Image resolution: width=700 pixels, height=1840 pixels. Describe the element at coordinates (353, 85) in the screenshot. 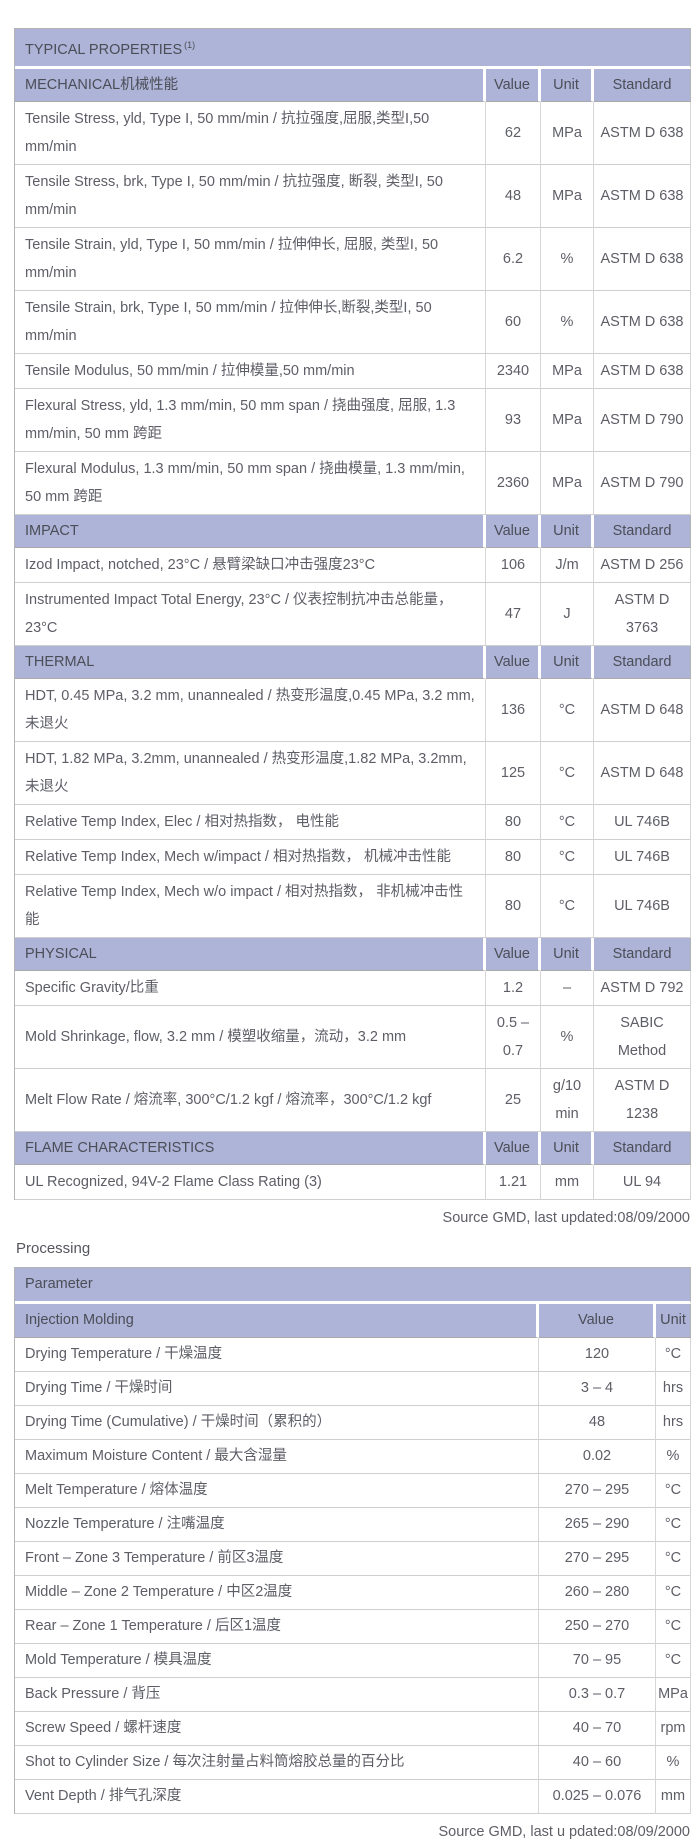

I see `section-header-row: MECHANICAL机械性能 Value Unit Standard` at that location.